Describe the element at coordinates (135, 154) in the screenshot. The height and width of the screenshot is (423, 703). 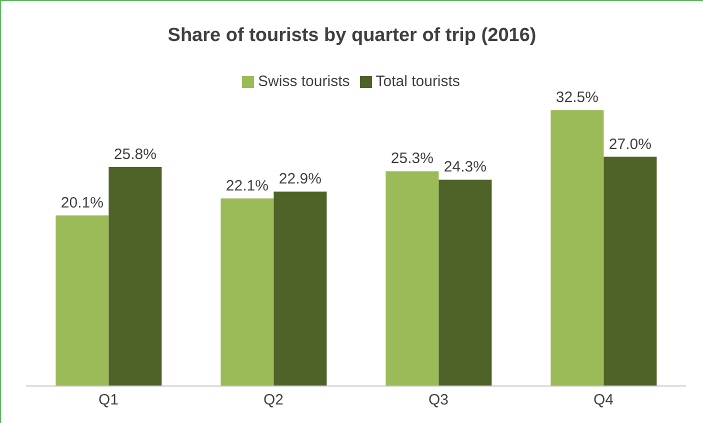
I see `data-label: 25.8%` at that location.